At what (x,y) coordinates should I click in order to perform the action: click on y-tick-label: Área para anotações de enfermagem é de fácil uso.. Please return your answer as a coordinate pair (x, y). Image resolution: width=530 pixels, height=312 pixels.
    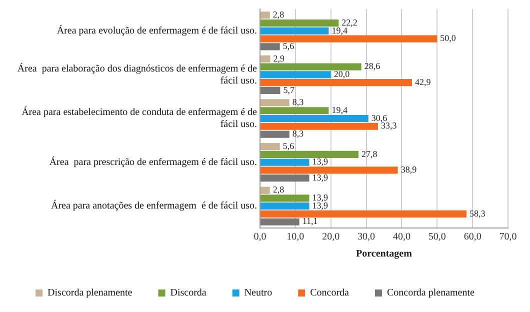
    Looking at the image, I should click on (153, 206).